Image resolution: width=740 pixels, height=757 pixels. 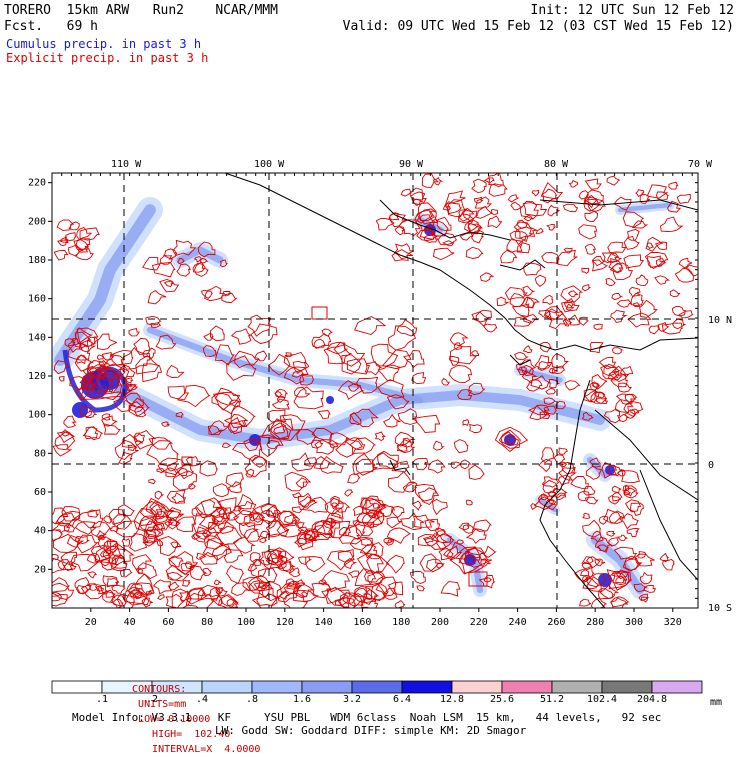 What do you see at coordinates (720, 608) in the screenshot?
I see `lat-label-10s: 10 S` at bounding box center [720, 608].